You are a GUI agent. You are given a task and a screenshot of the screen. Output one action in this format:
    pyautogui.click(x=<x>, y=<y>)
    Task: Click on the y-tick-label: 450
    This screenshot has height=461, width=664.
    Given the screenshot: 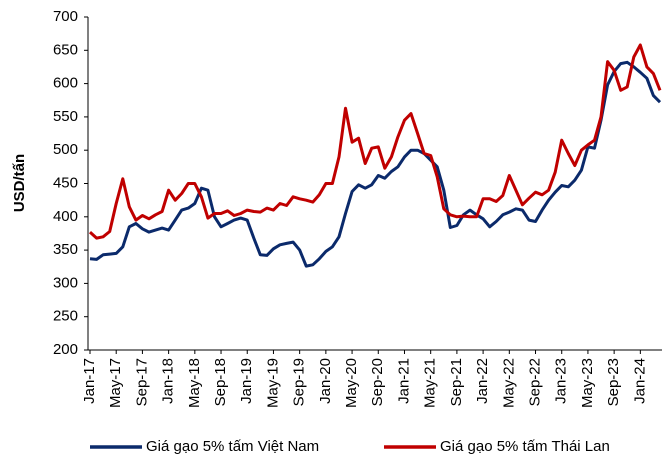 What is the action you would take?
    pyautogui.click(x=65, y=182)
    